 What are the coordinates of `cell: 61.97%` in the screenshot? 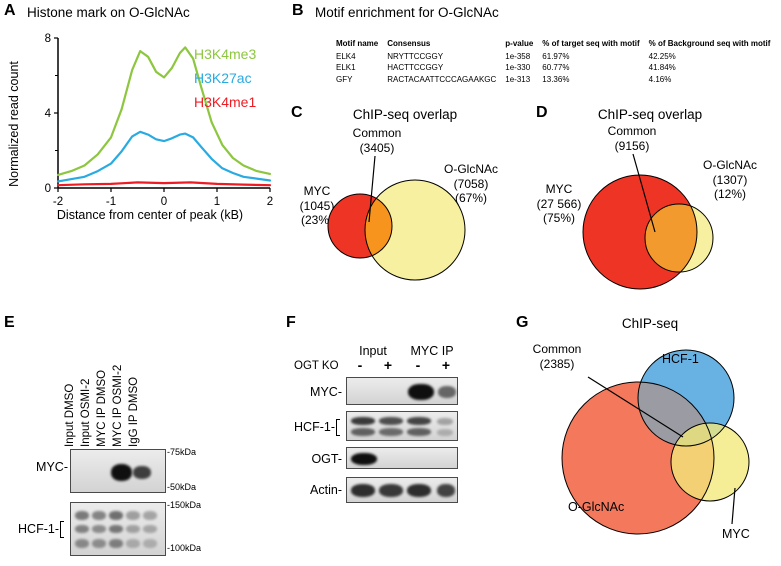 It's located at (556, 56).